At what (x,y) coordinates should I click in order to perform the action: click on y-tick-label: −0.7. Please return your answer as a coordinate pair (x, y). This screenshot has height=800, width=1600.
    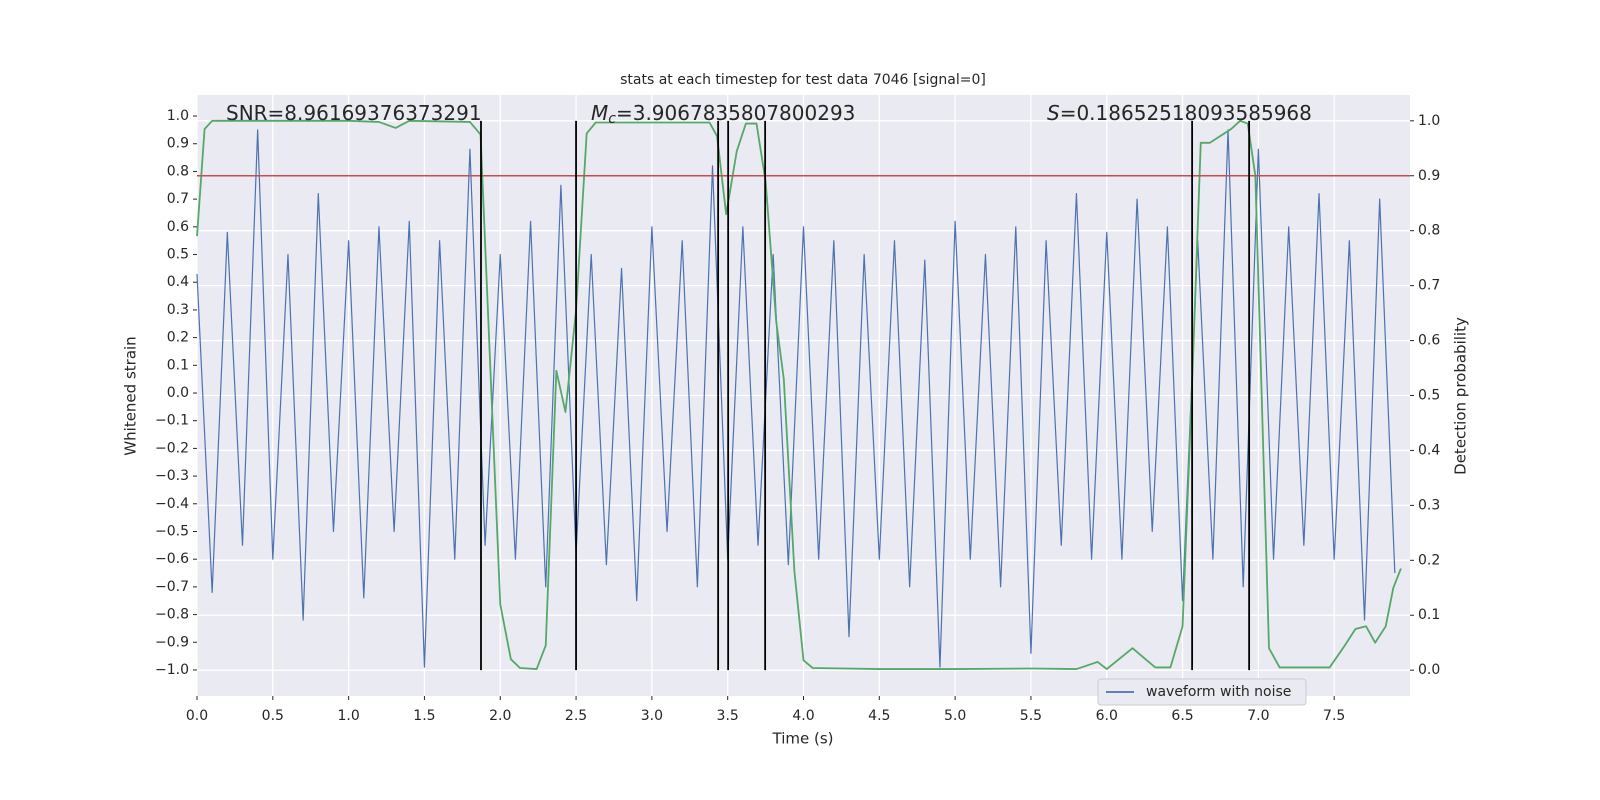
    Looking at the image, I should click on (172, 587).